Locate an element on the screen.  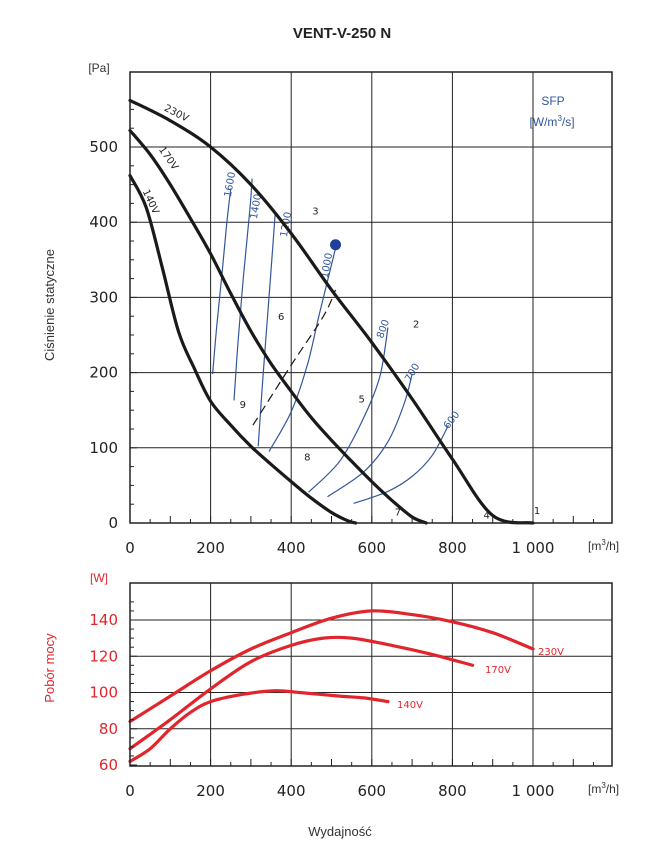
fan-curve-140V is located at coordinates (243, 349).